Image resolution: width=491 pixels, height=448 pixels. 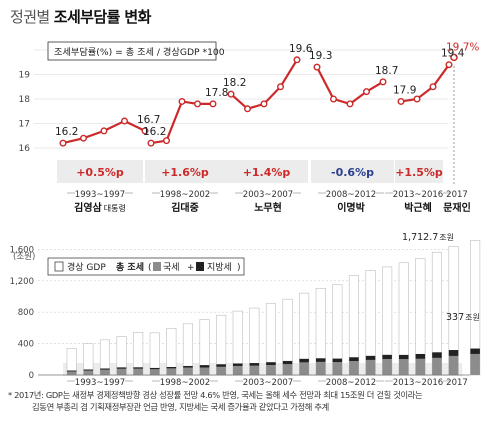 What do you see at coordinates (446, 237) in the screenshot?
I see `gdp-2017-unit: 조원` at bounding box center [446, 237].